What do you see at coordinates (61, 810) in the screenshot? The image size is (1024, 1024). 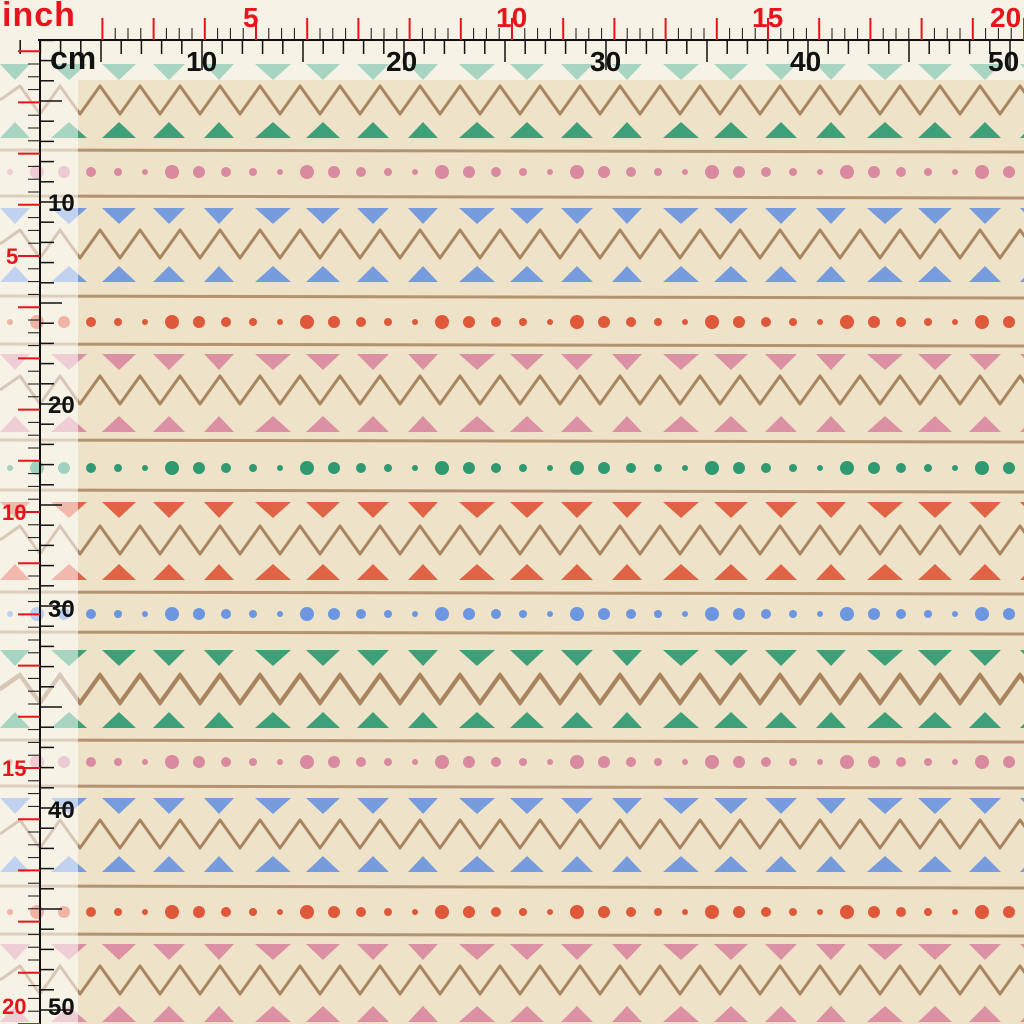 I see `cm-left-label: 40` at bounding box center [61, 810].